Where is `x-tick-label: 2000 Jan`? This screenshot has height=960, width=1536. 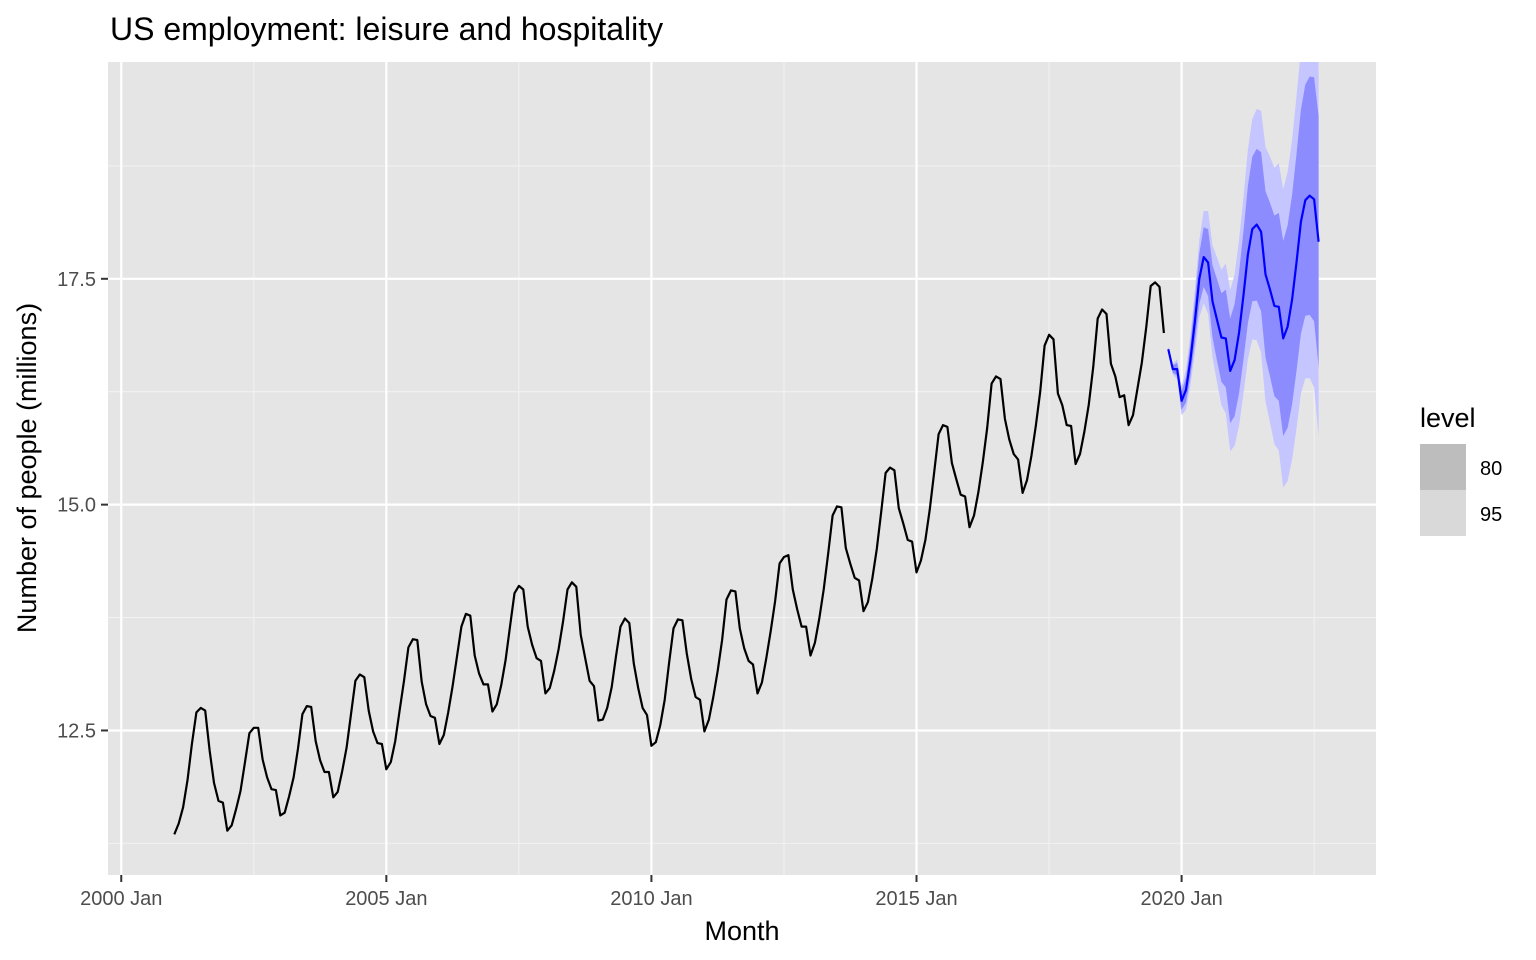
x-tick-label: 2000 Jan is located at coordinates (121, 899).